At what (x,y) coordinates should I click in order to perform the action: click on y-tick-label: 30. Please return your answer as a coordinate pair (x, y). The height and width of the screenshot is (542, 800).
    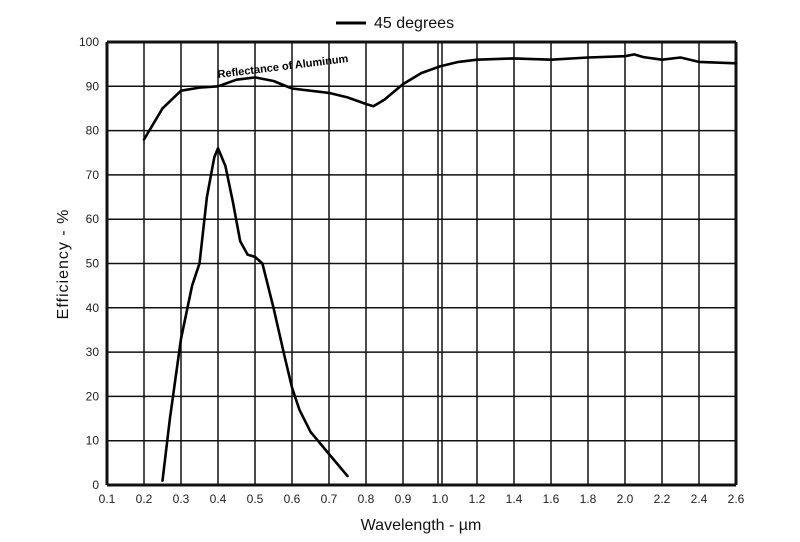
    Looking at the image, I should click on (93, 352).